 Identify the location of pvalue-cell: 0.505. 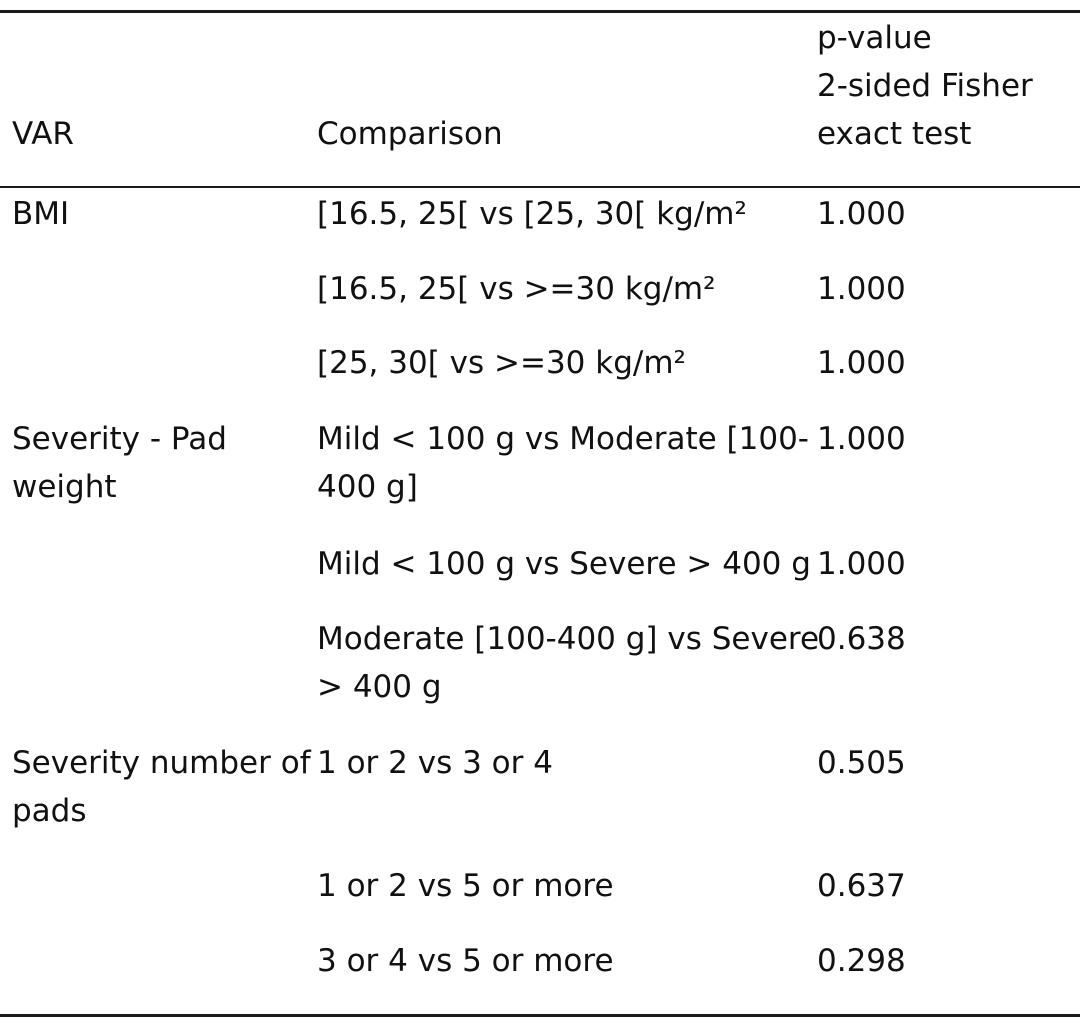
(861, 763).